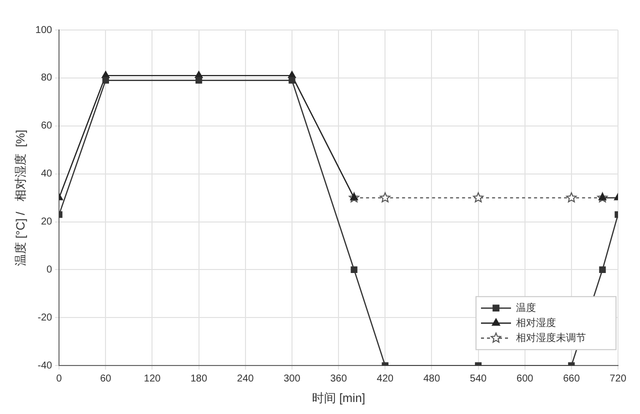 The height and width of the screenshot is (414, 640). What do you see at coordinates (571, 378) in the screenshot?
I see `x-tick-label: 660` at bounding box center [571, 378].